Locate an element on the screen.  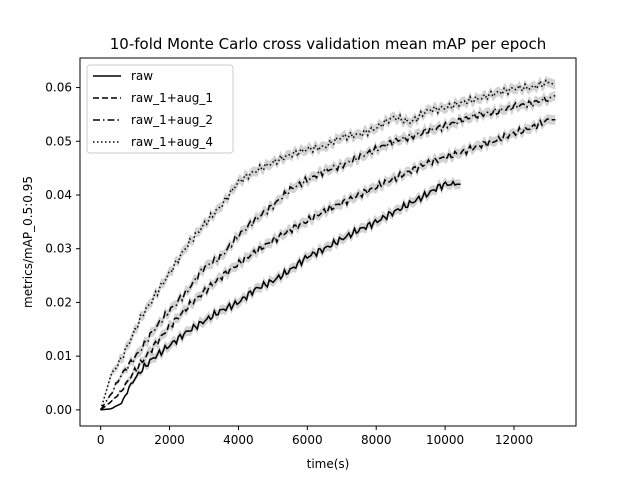
y-tick-label: 0.05 is located at coordinates (58, 141).